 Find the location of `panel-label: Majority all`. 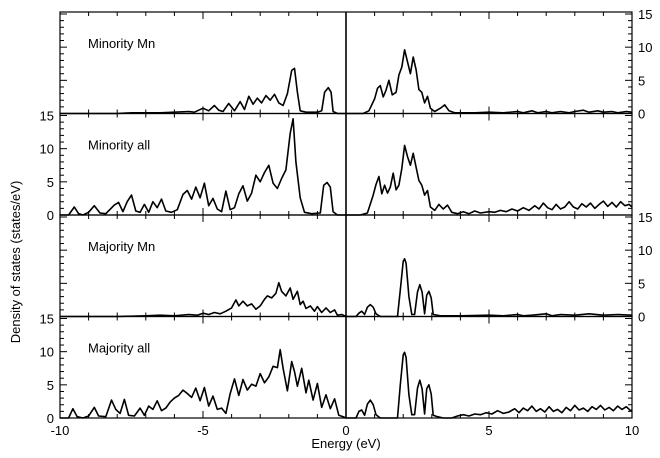

panel-label: Majority all is located at coordinates (119, 348).